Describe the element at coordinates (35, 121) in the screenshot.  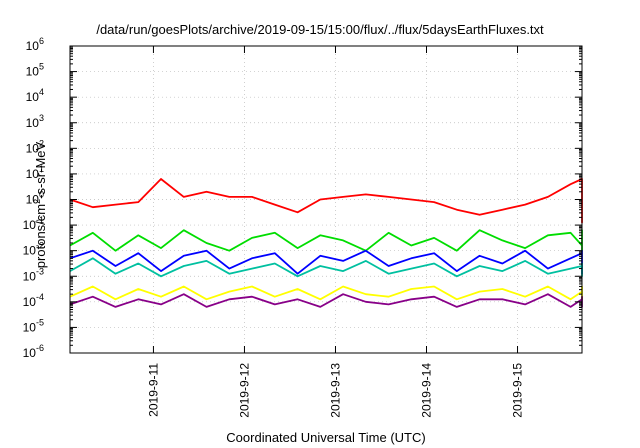
I see `y-tick-label: 10³` at that location.